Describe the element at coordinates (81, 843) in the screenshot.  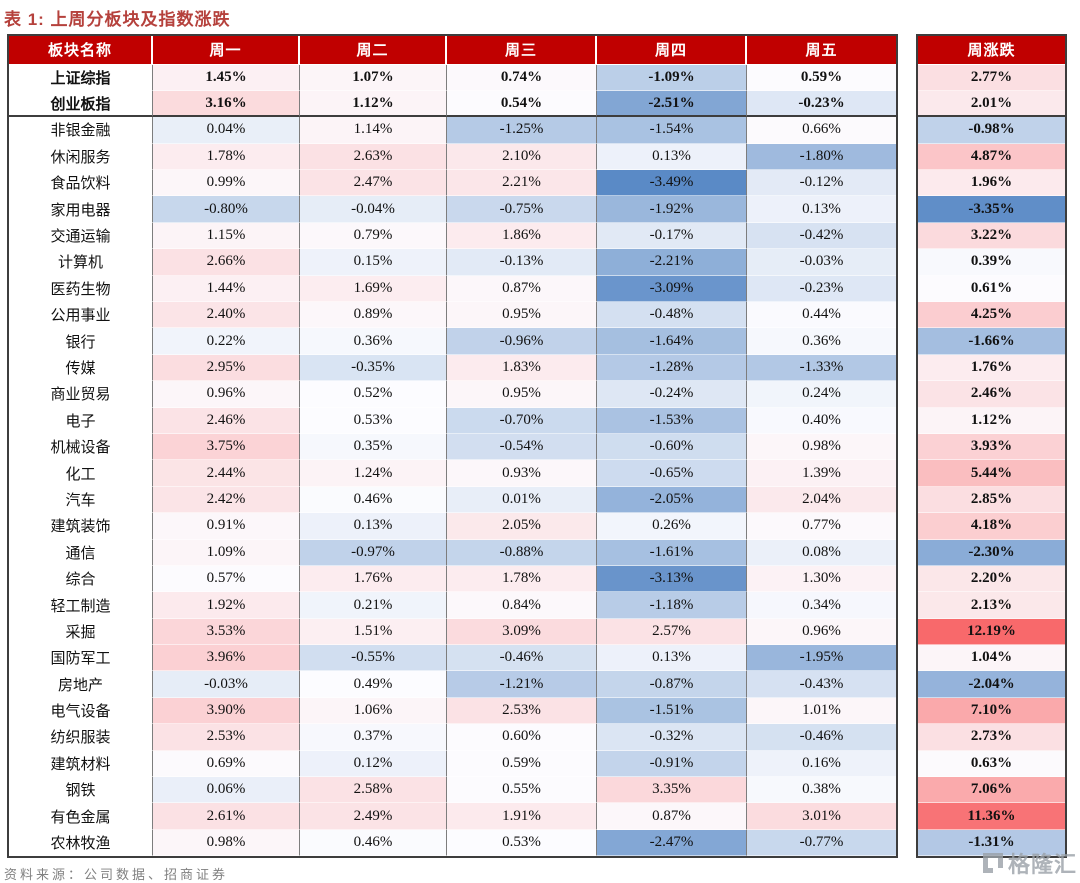
I see `sector-name-cell: 农林牧渔` at that location.